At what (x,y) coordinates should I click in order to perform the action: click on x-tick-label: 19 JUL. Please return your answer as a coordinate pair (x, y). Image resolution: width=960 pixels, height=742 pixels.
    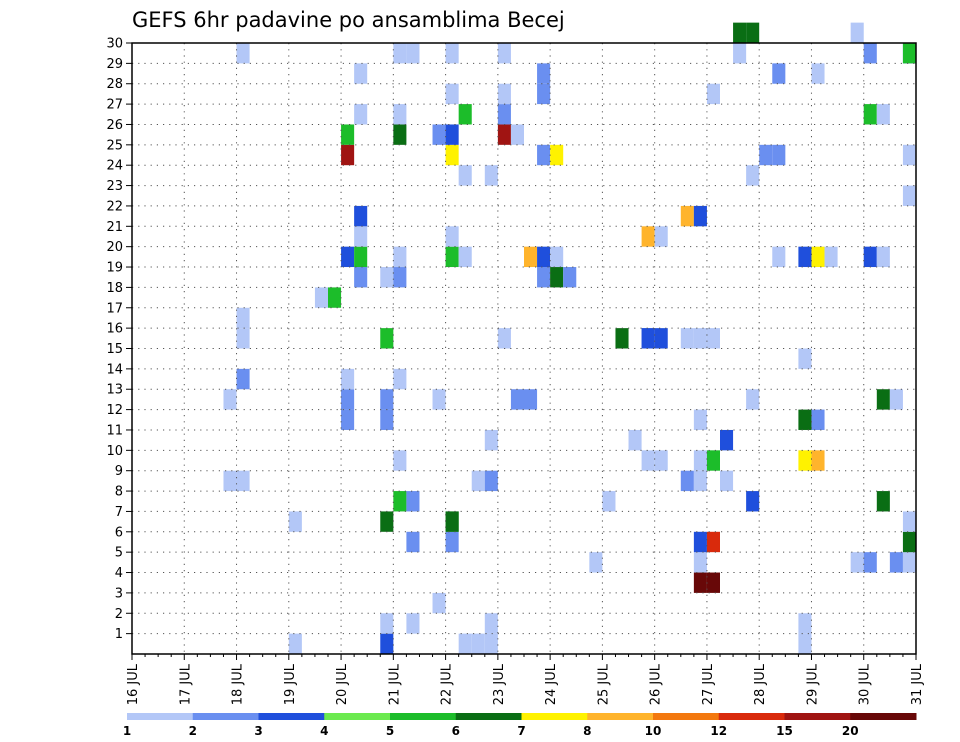
    Looking at the image, I should click on (290, 684).